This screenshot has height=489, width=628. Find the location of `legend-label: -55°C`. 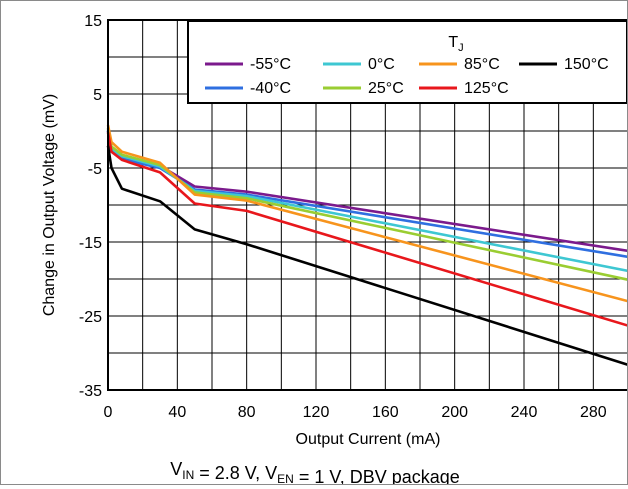

legend-label: -55°C is located at coordinates (270, 64).